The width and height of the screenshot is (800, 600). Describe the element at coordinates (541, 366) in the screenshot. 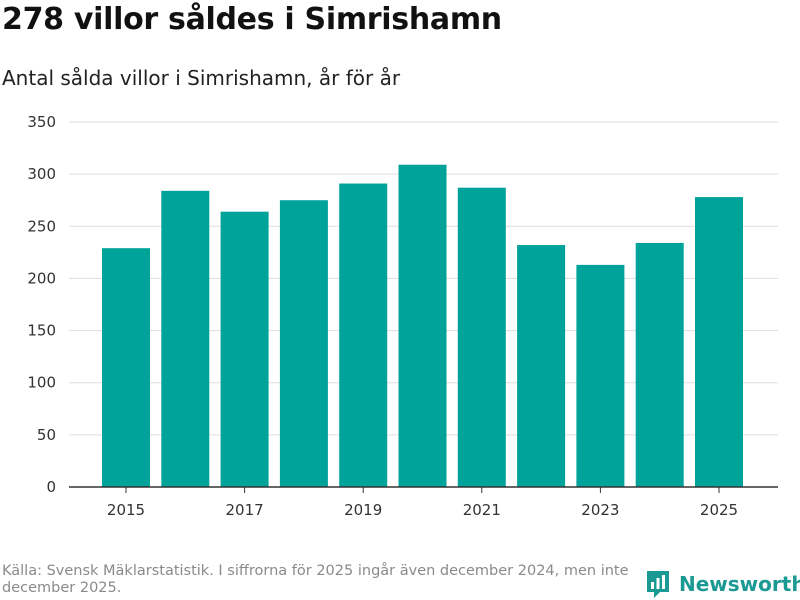

I see `bar-2022` at that location.